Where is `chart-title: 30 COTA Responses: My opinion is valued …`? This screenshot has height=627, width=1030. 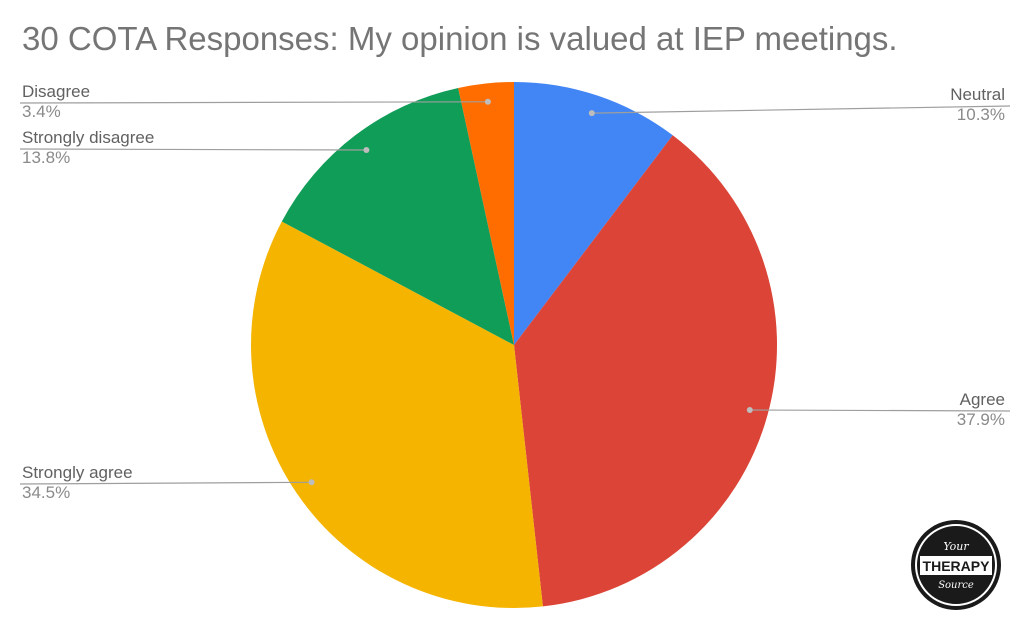 chart-title: 30 COTA Responses: My opinion is valued … is located at coordinates (460, 38).